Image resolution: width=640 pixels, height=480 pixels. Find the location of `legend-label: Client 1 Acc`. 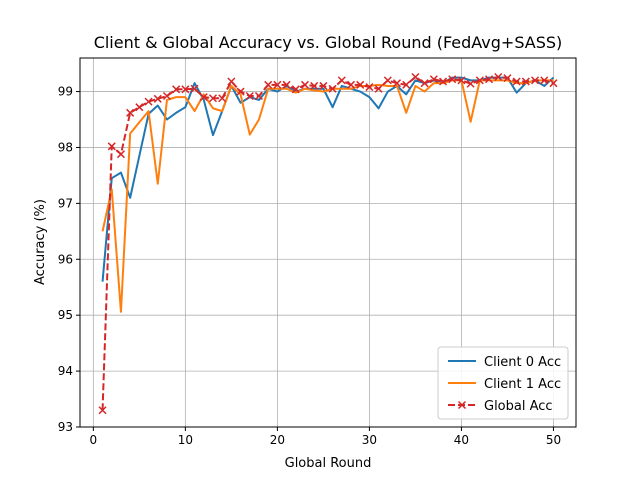

legend-label: Client 1 Acc is located at coordinates (522, 384).